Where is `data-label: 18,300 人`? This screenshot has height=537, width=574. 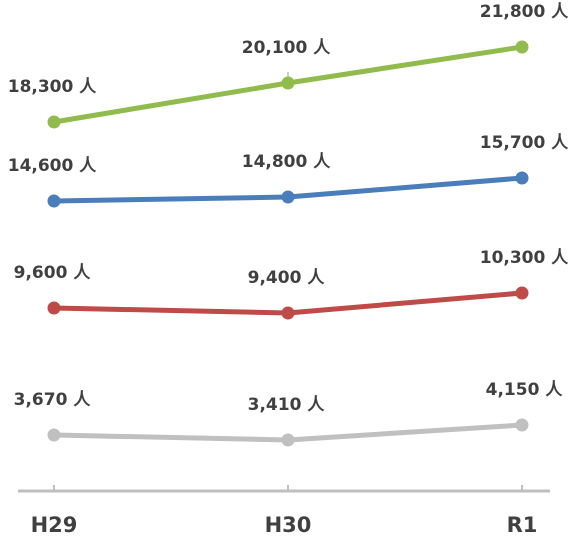 data-label: 18,300 人 is located at coordinates (53, 87).